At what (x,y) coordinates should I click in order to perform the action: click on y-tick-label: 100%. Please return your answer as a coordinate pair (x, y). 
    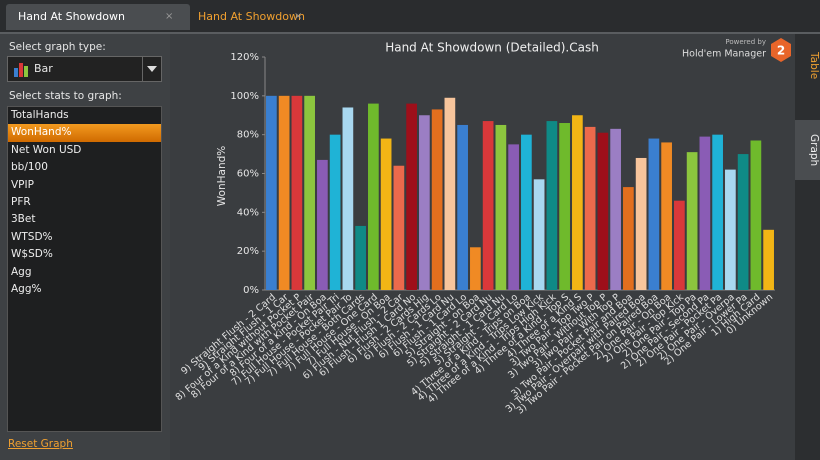
    Looking at the image, I should click on (244, 96).